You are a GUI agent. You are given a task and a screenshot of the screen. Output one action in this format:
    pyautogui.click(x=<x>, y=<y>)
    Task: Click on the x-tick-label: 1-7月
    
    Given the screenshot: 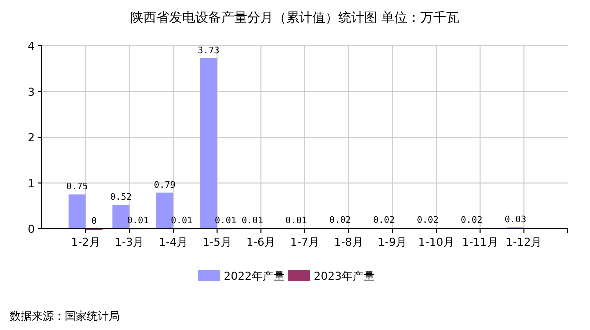 What is the action you would take?
    pyautogui.click(x=305, y=242)
    